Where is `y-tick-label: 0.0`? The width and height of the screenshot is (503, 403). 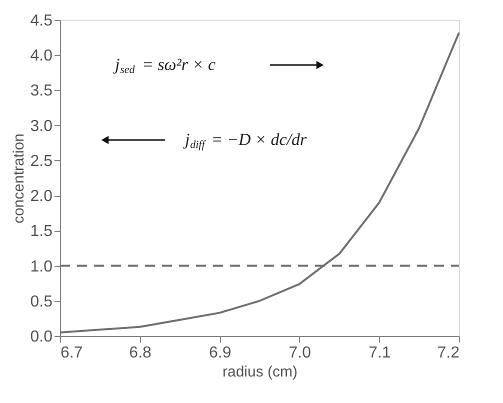 y-tick-label: 0.0 is located at coordinates (41, 337).